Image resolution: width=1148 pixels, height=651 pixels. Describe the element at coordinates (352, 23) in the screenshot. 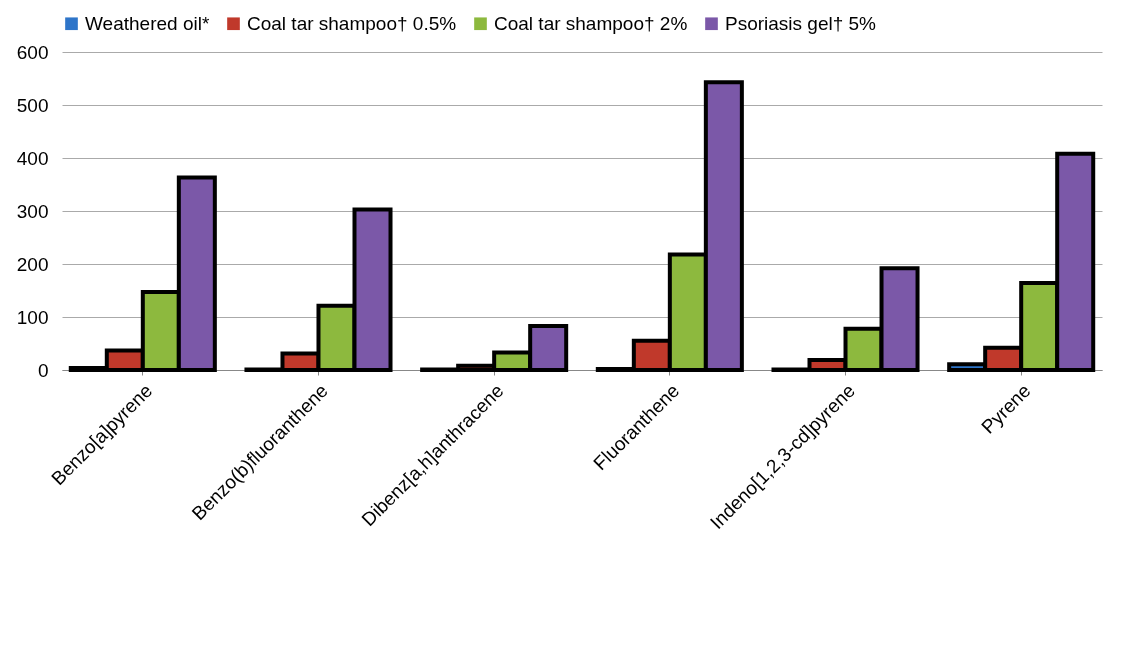

I see `legend-label: Coal tar shampoo† 0.5%` at that location.